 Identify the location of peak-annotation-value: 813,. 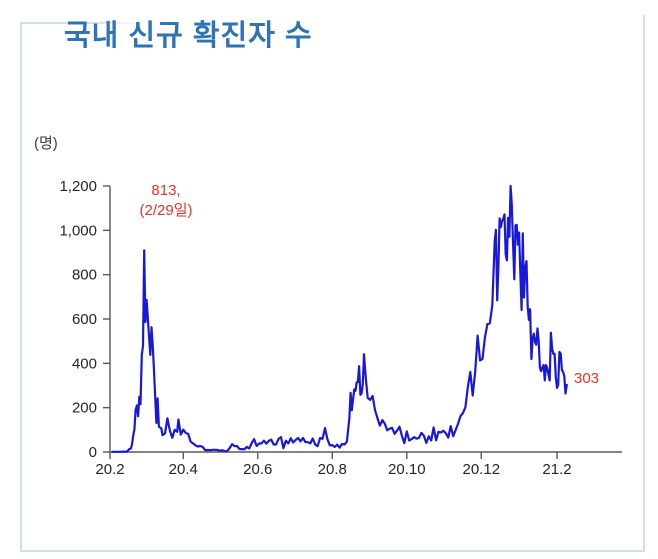
(166, 190).